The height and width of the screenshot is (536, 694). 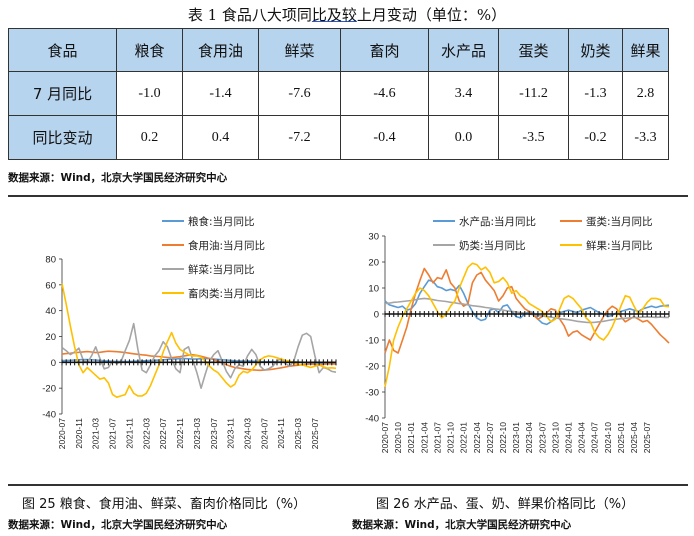 What do you see at coordinates (621, 437) in the screenshot?
I see `x-tick-label: 2025-01` at bounding box center [621, 437].